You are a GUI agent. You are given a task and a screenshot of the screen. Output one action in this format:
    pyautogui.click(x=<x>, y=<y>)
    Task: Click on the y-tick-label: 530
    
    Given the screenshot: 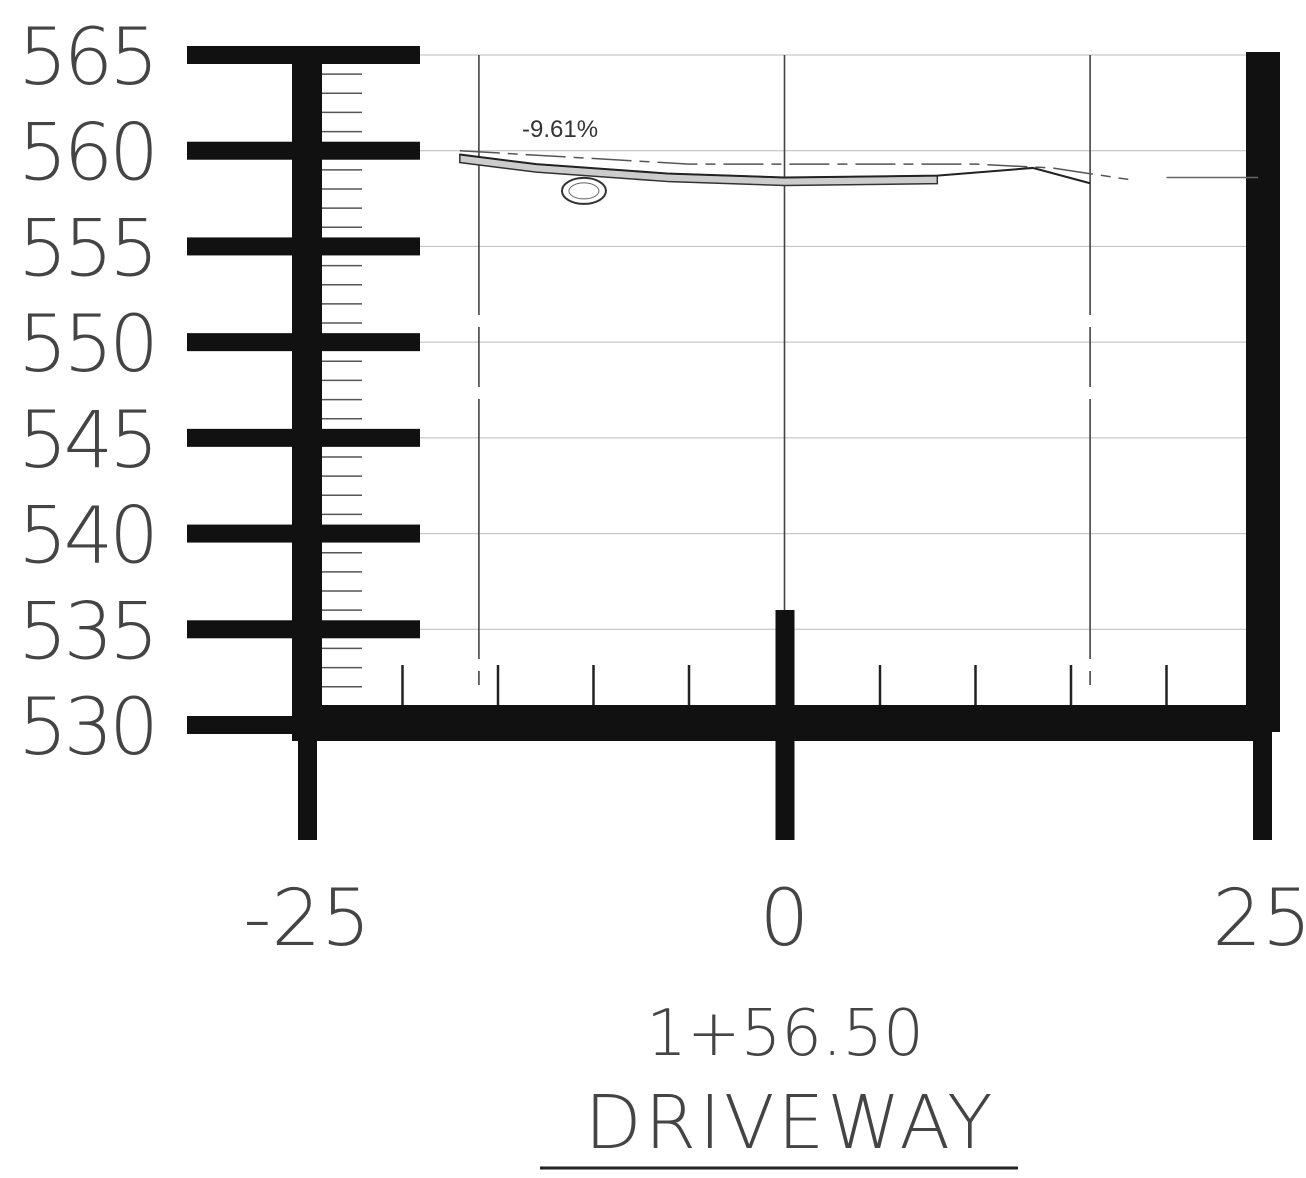 What is the action you would take?
    pyautogui.click(x=86, y=728)
    